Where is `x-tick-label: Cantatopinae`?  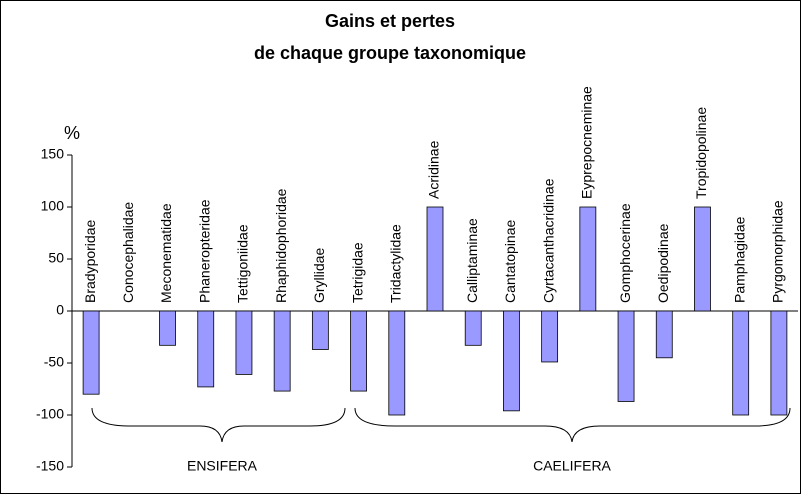 x-tick-label: Cantatopinae is located at coordinates (510, 261).